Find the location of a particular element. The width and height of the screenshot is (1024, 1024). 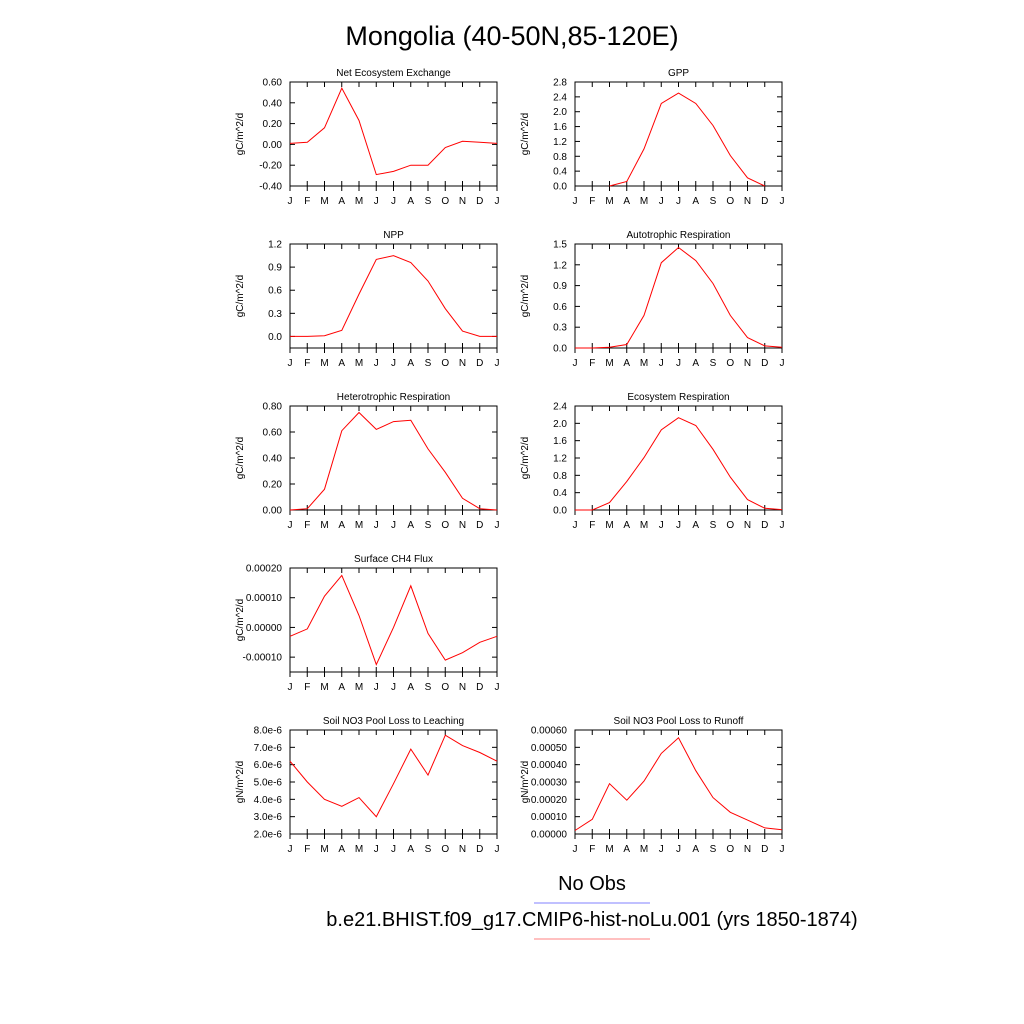

y-tick-label: 2.0 is located at coordinates (560, 424).